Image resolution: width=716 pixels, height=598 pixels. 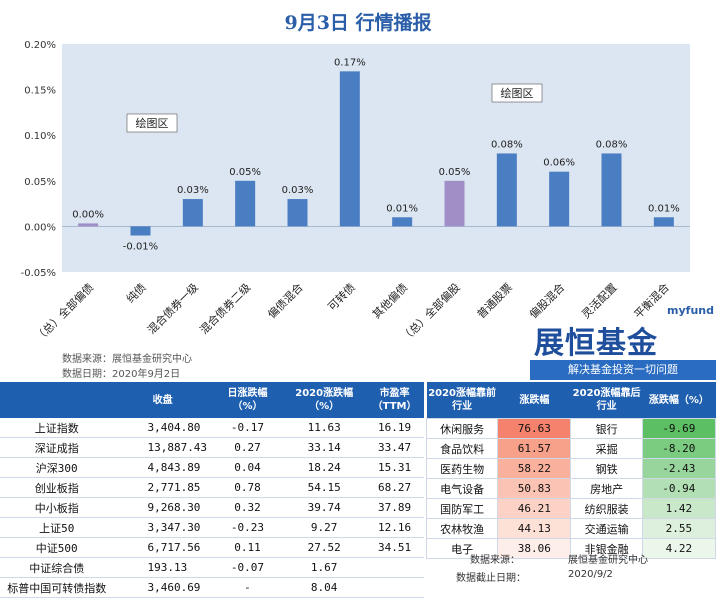 What do you see at coordinates (341, 296) in the screenshot?
I see `x-category-label: 可转债` at bounding box center [341, 296].